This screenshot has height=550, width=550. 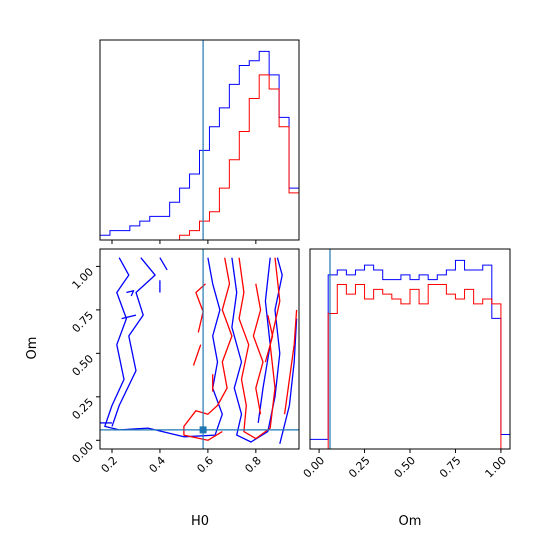 I want to click on om-hist-x-tick-label-3: 0.75, so click(x=450, y=467).